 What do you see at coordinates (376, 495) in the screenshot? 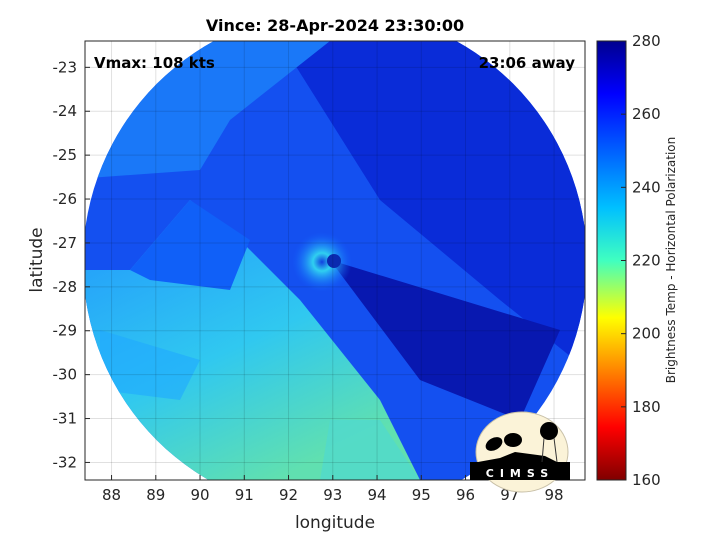
I see `x-tick-label: 94` at bounding box center [376, 495].